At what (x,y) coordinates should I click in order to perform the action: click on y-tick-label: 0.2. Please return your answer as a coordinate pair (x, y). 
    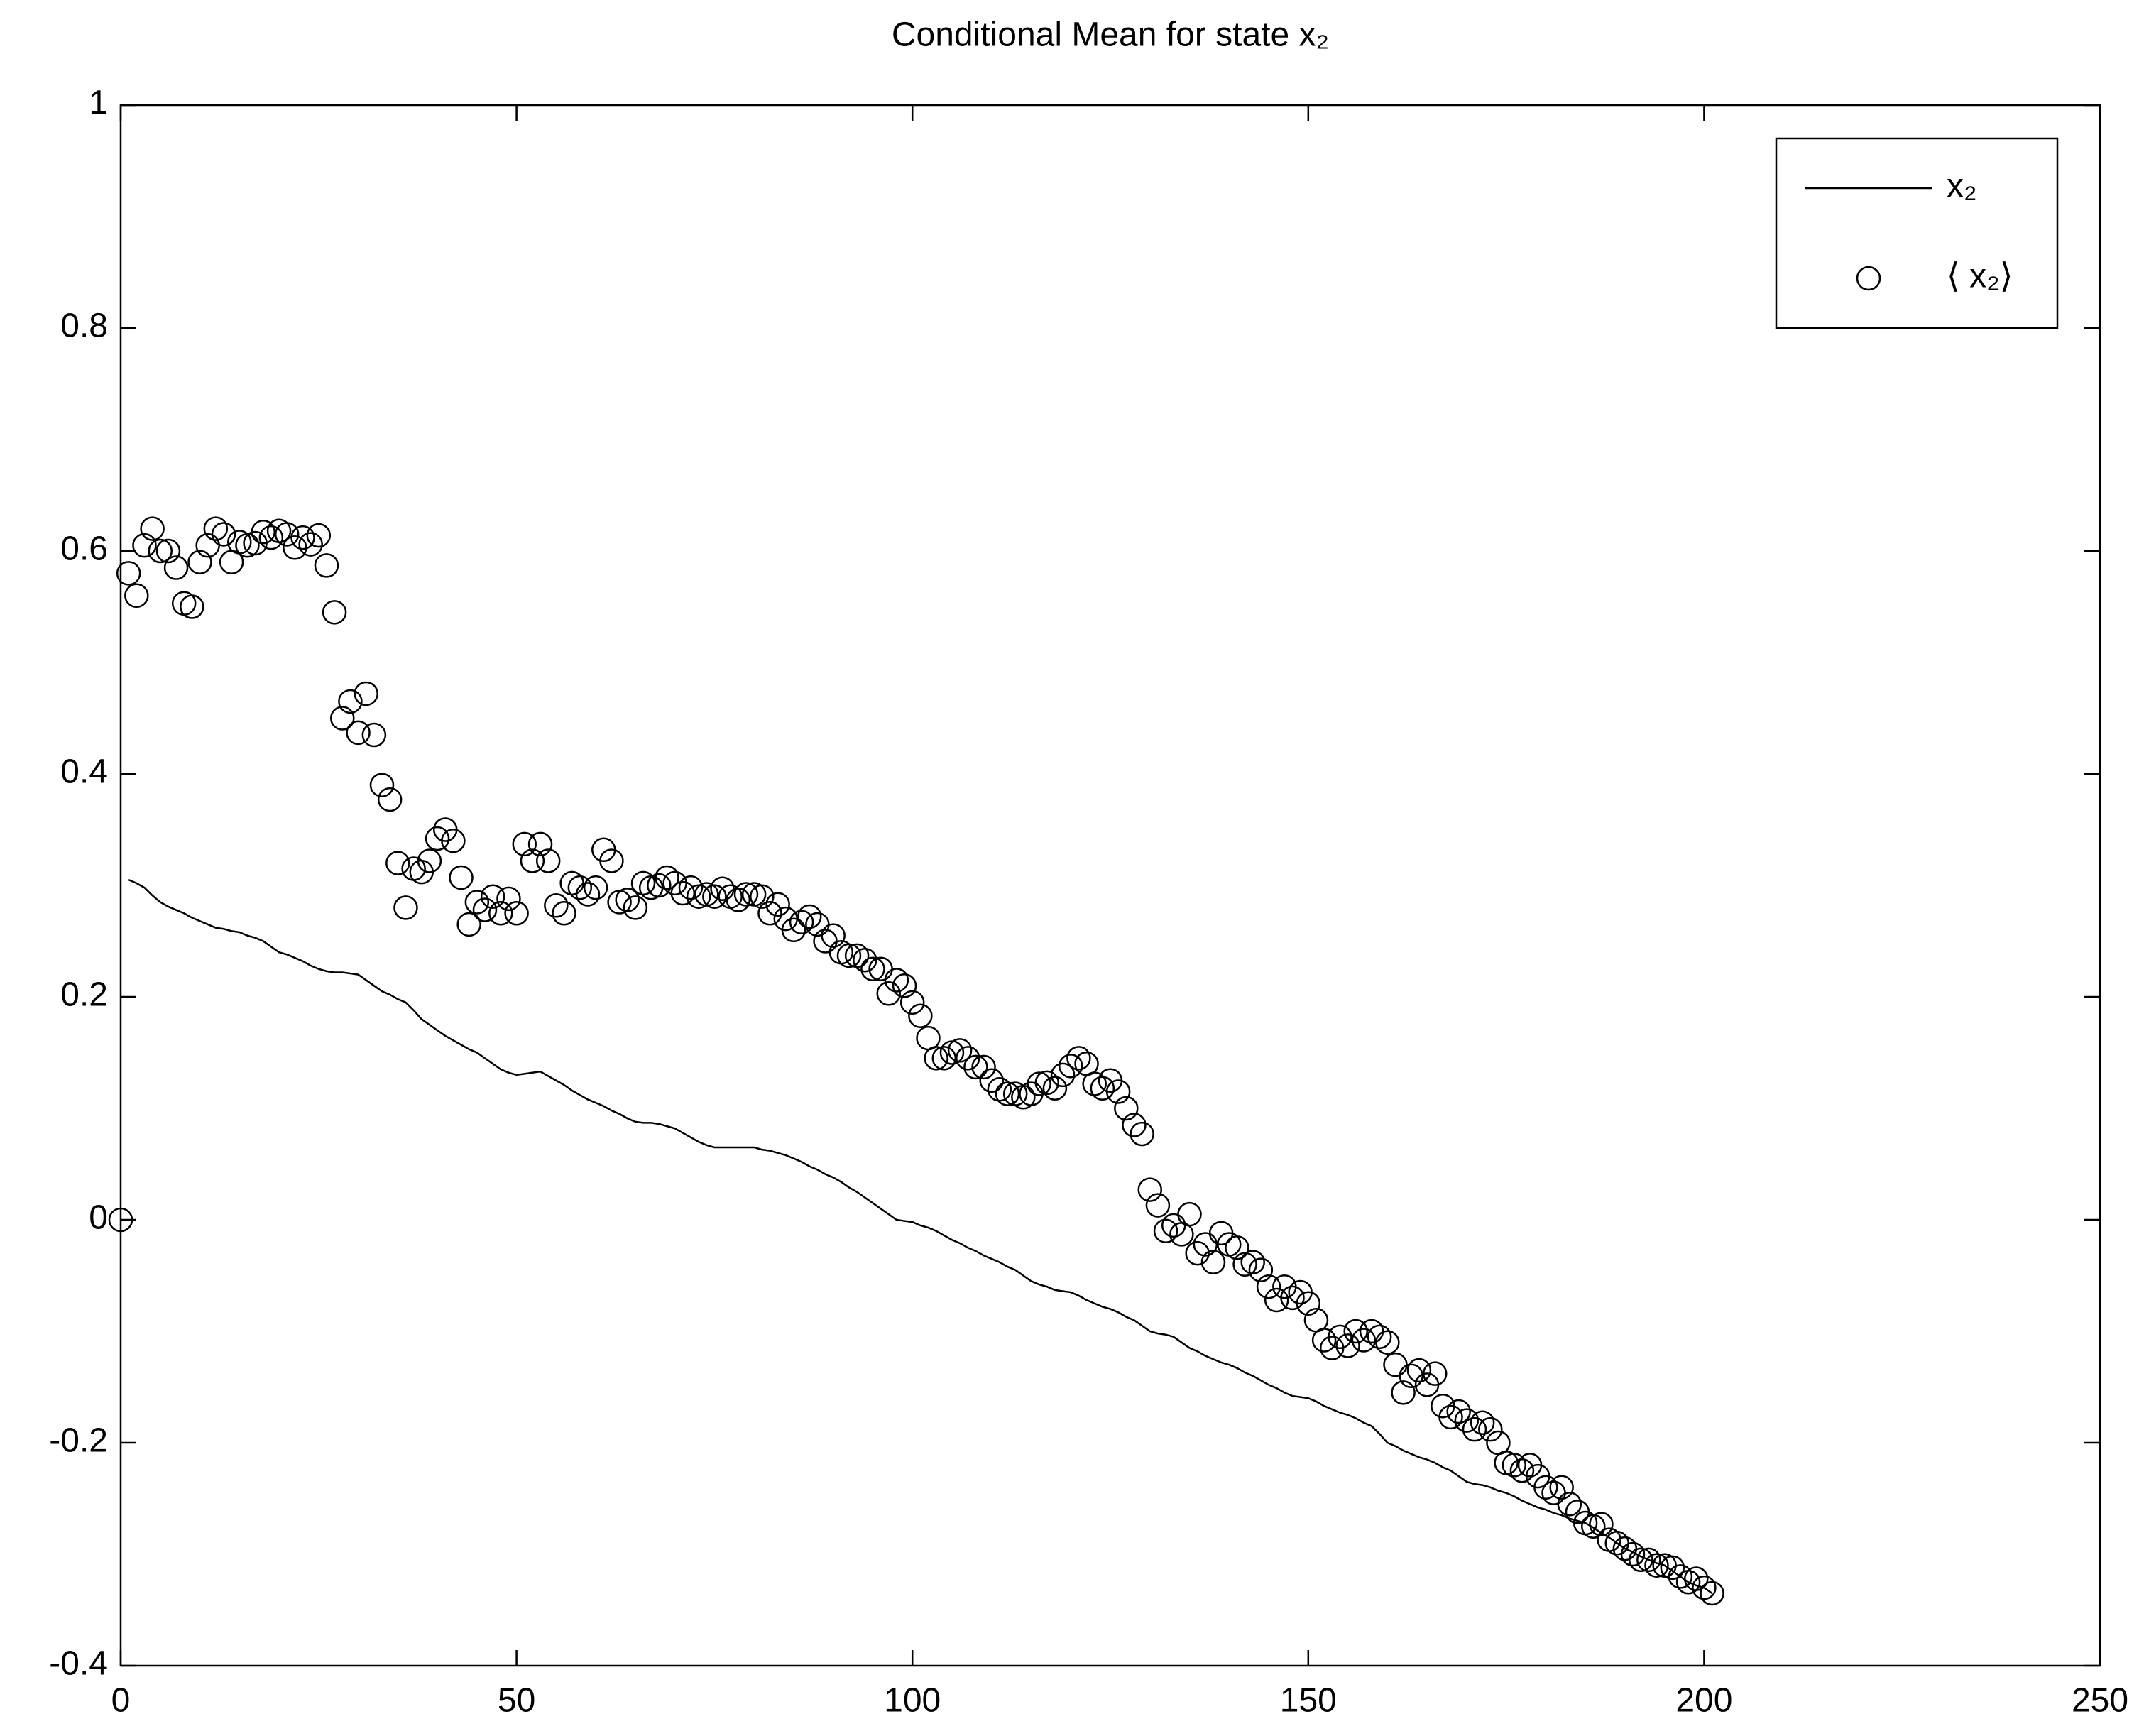
    Looking at the image, I should click on (84, 995).